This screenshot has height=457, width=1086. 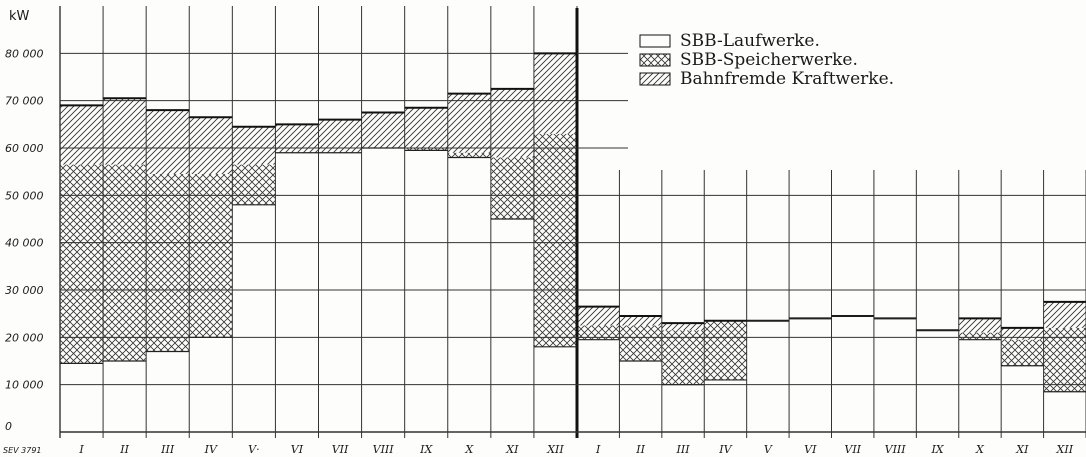 What do you see at coordinates (24, 385) in the screenshot?
I see `y-tick-label-1: 10 000` at bounding box center [24, 385].